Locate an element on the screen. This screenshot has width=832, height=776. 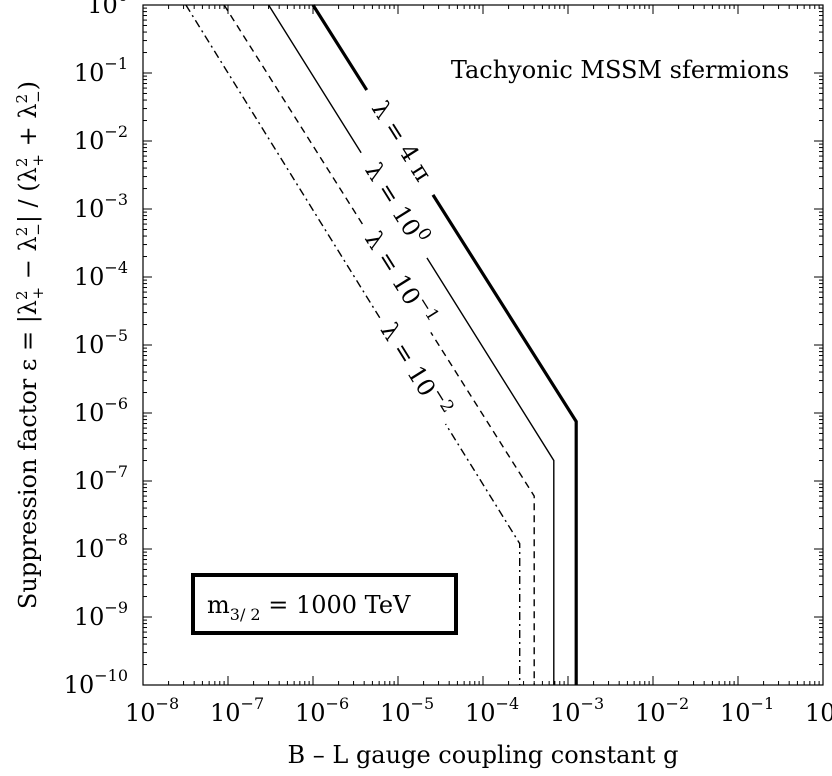
y-axis-label-mid: − λ is located at coordinates (28, 261).